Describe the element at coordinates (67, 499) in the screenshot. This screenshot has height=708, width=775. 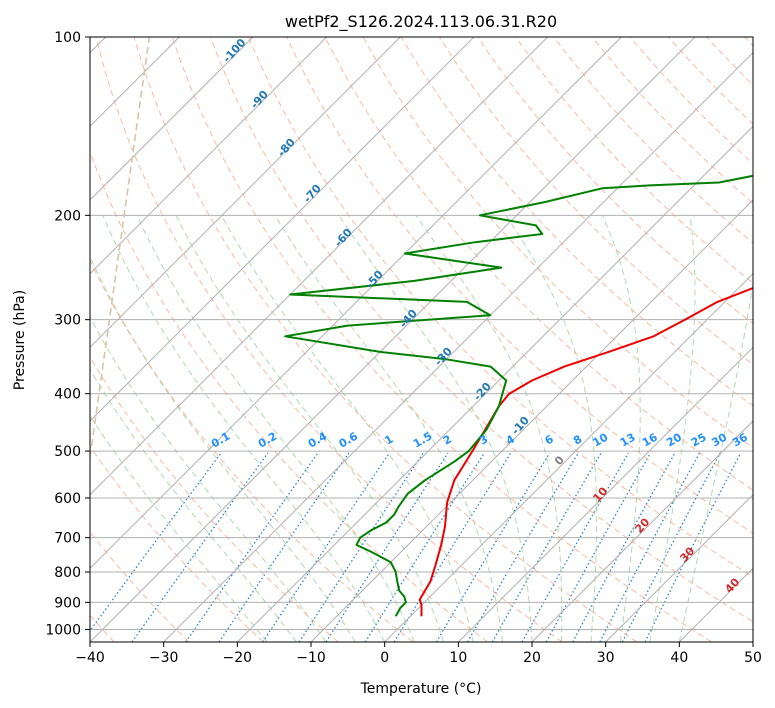
I see `y-tick-label: 600` at that location.